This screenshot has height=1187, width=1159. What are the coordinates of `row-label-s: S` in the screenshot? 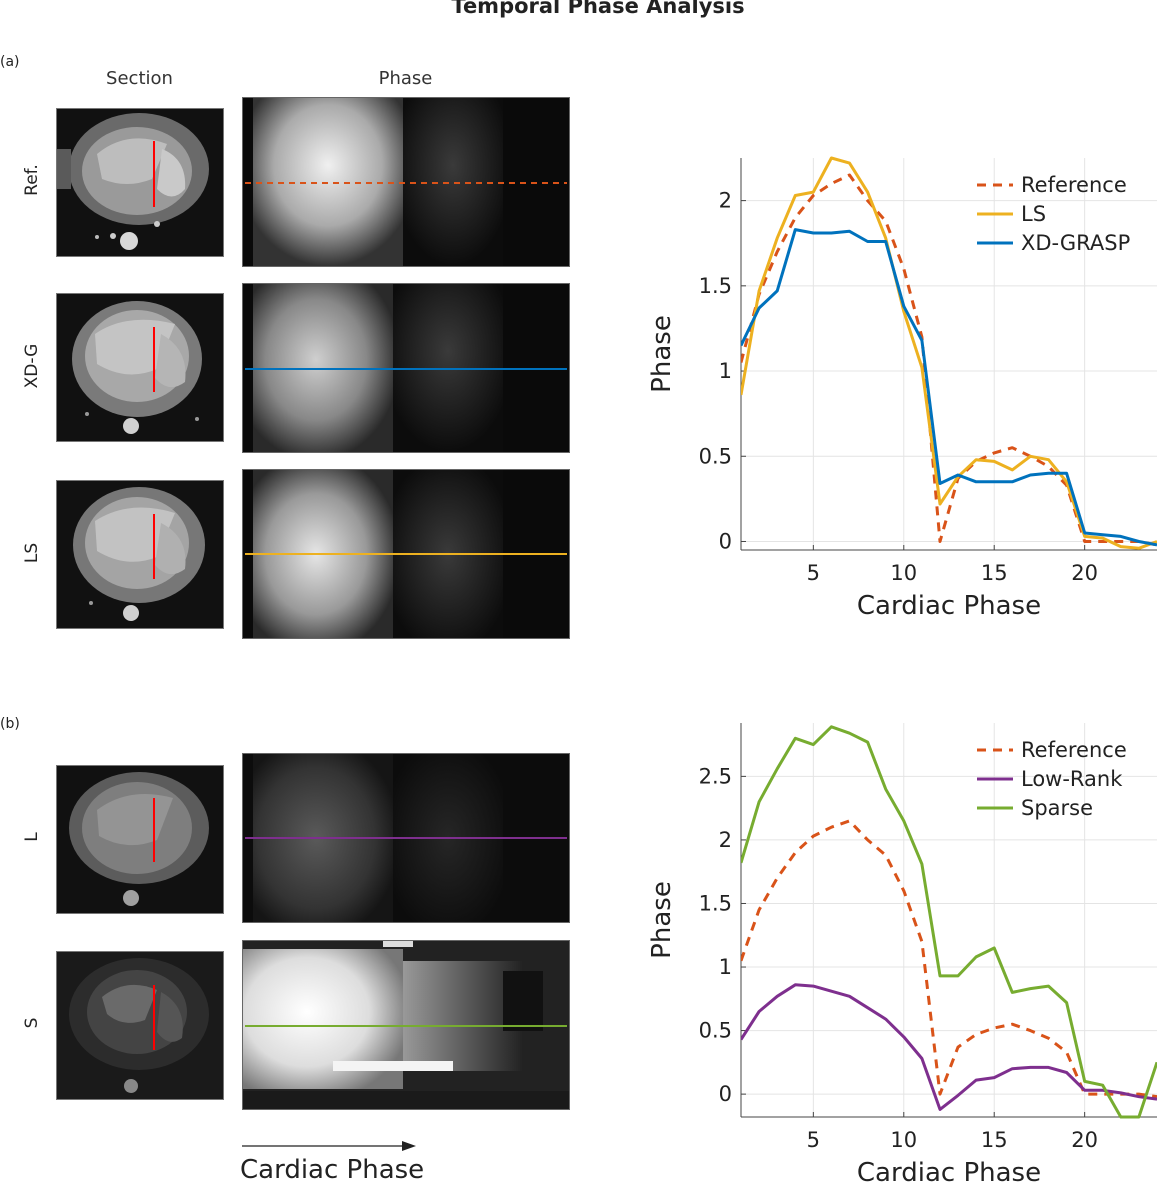 It's located at (32, 1023).